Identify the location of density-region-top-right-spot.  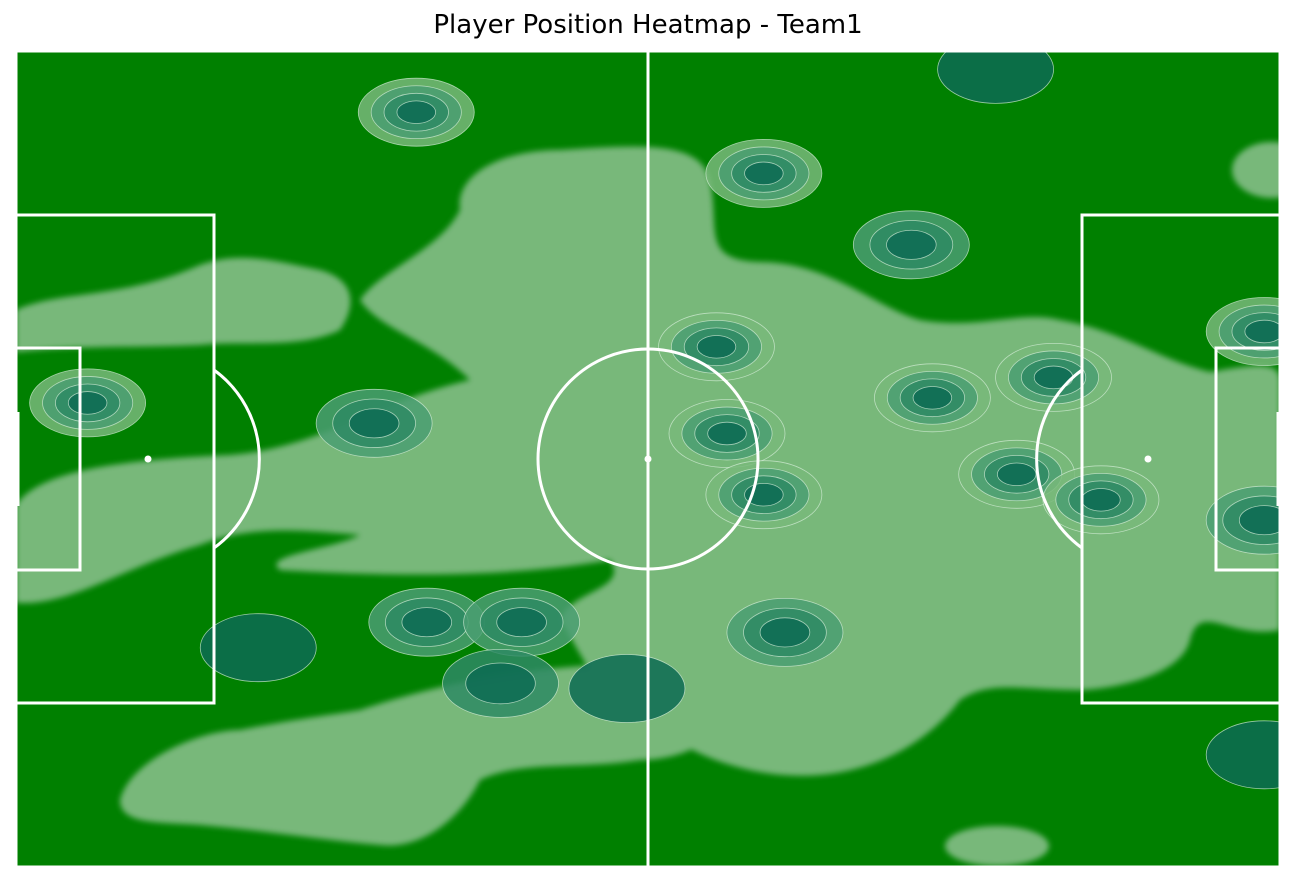
(1256, 170).